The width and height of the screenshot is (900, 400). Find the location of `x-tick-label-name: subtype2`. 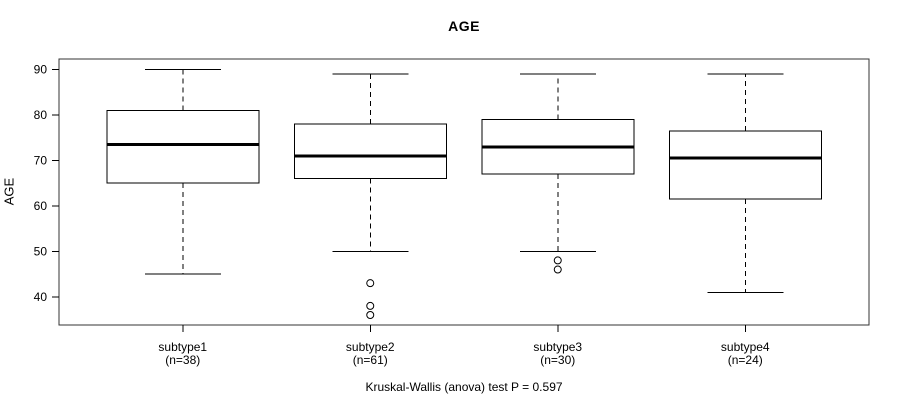

x-tick-label-name: subtype2 is located at coordinates (370, 347).